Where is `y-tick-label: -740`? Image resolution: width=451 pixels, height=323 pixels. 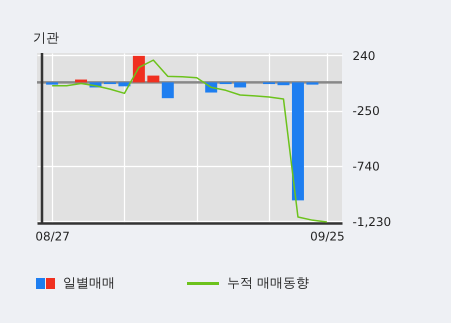
y-tick-label: -740 is located at coordinates (366, 166).